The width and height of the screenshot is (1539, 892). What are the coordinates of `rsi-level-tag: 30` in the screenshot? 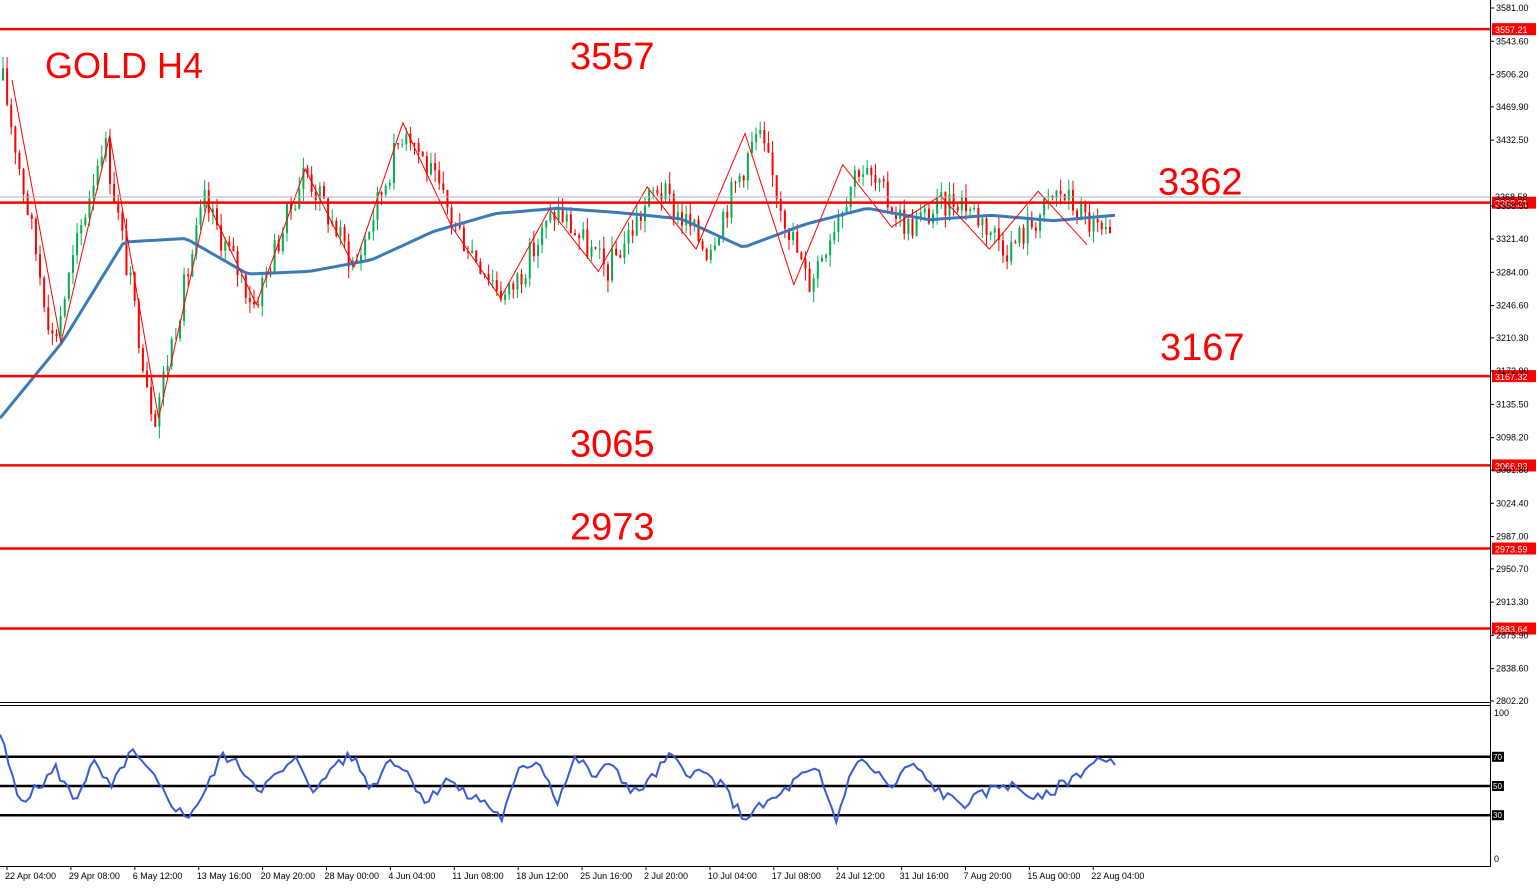 It's located at (1497, 815).